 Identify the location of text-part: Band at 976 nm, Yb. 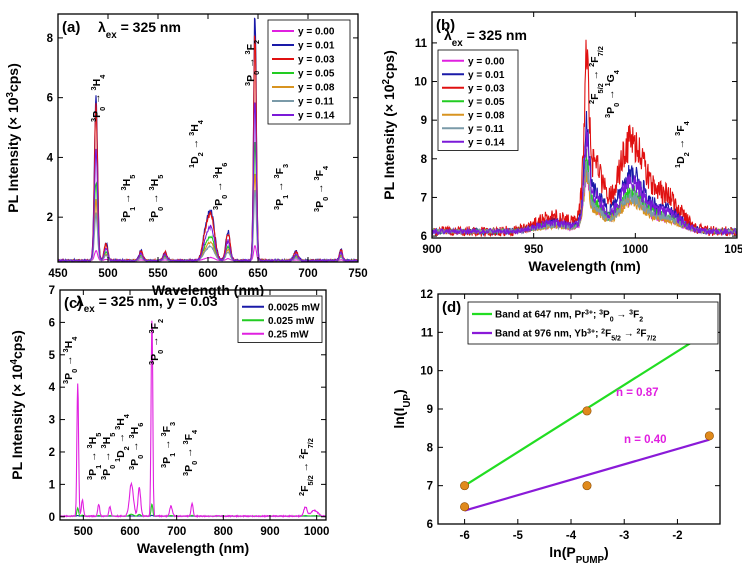
(541, 334).